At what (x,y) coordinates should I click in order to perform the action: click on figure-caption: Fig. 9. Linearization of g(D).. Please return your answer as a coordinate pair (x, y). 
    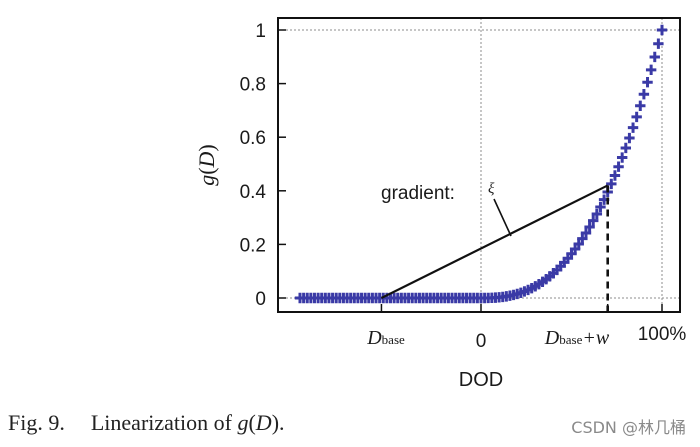
    Looking at the image, I should click on (146, 422).